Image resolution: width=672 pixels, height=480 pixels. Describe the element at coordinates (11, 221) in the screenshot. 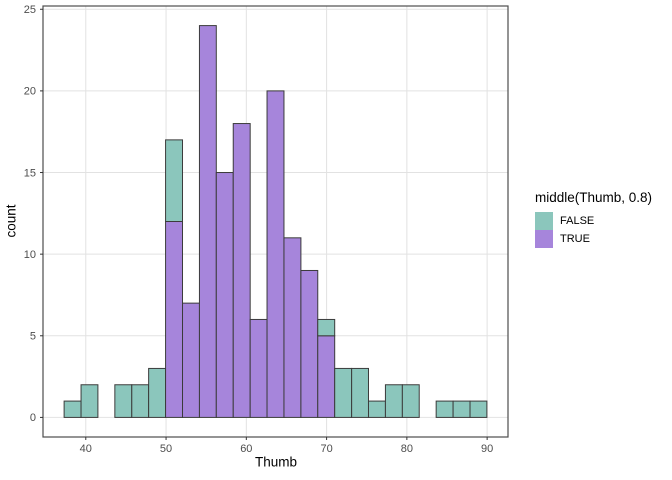

I see `y-axis-title: count` at that location.